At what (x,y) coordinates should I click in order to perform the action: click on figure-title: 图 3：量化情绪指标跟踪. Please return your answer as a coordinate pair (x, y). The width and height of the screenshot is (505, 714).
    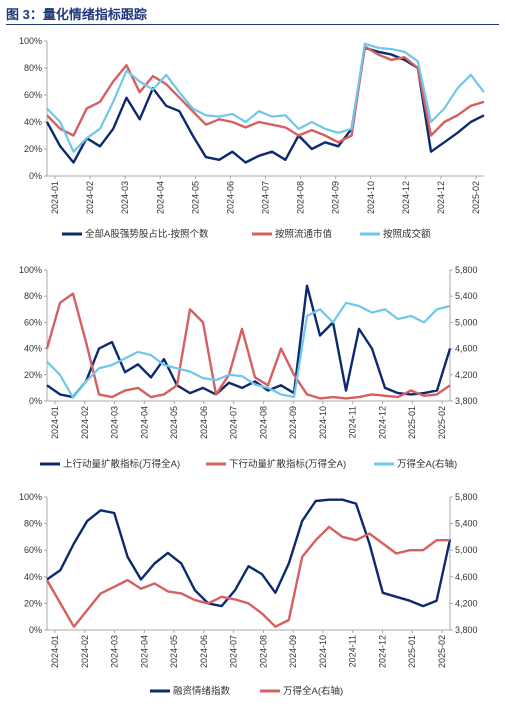
    Looking at the image, I should click on (76, 14).